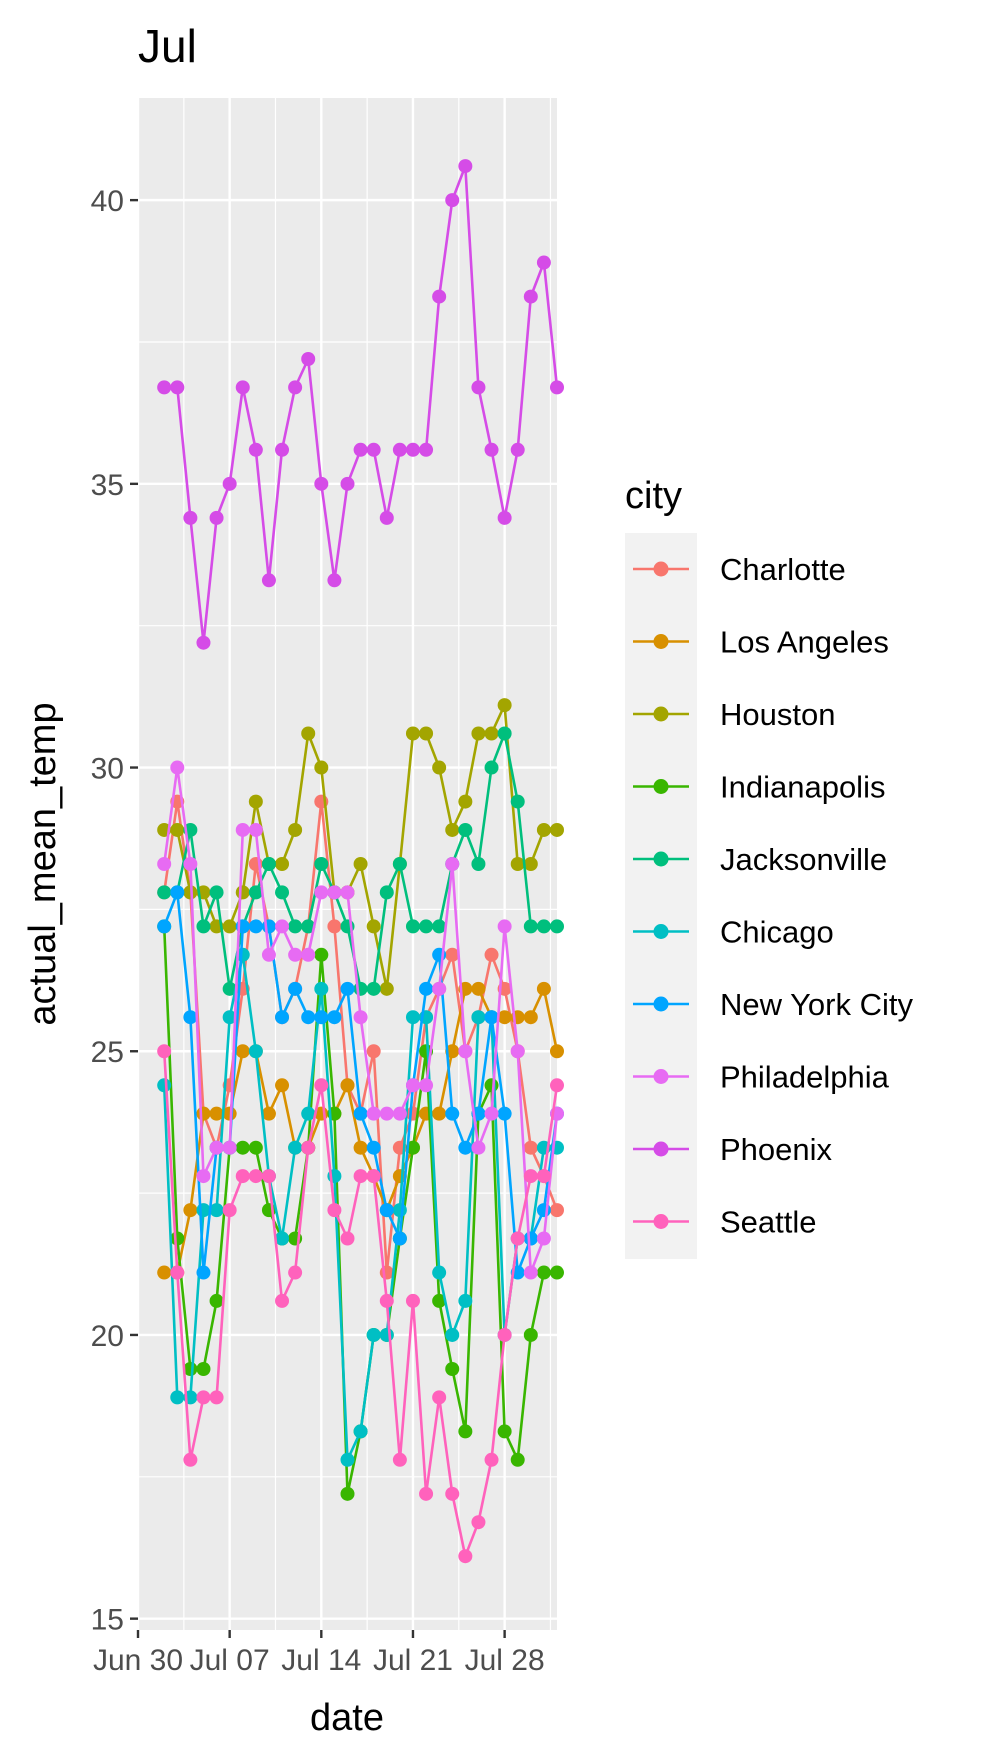  Describe the element at coordinates (107, 769) in the screenshot. I see `y-tick-label: 30` at that location.